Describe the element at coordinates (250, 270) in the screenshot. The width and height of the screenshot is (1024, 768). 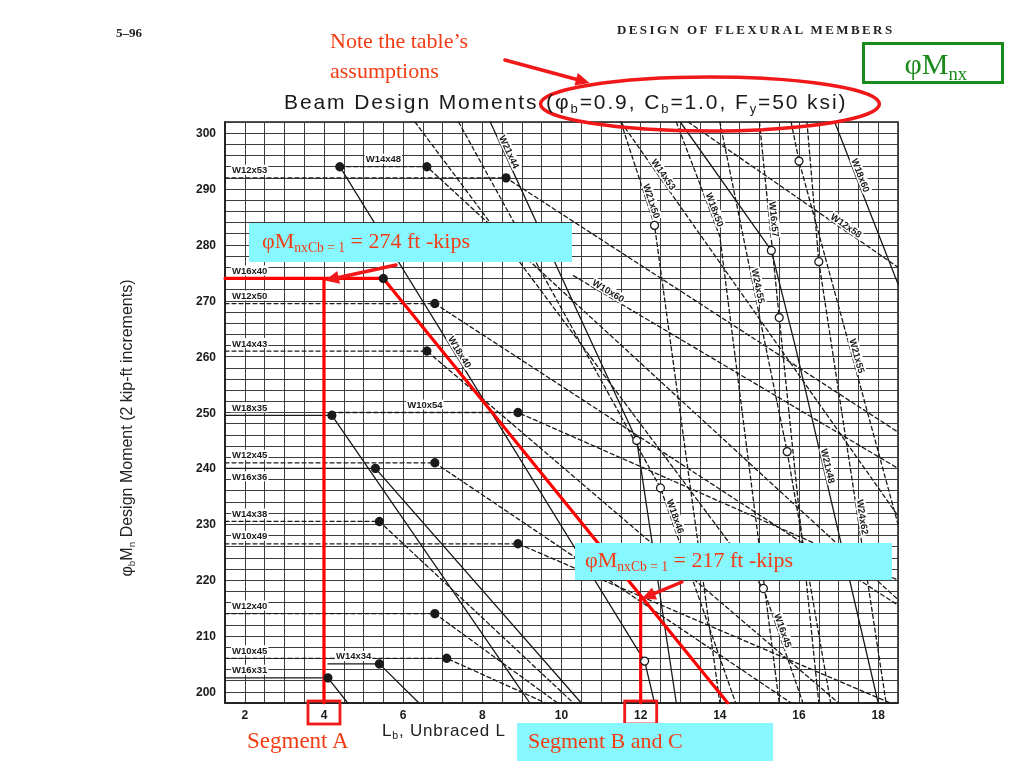
I see `series-label: W16x40` at that location.